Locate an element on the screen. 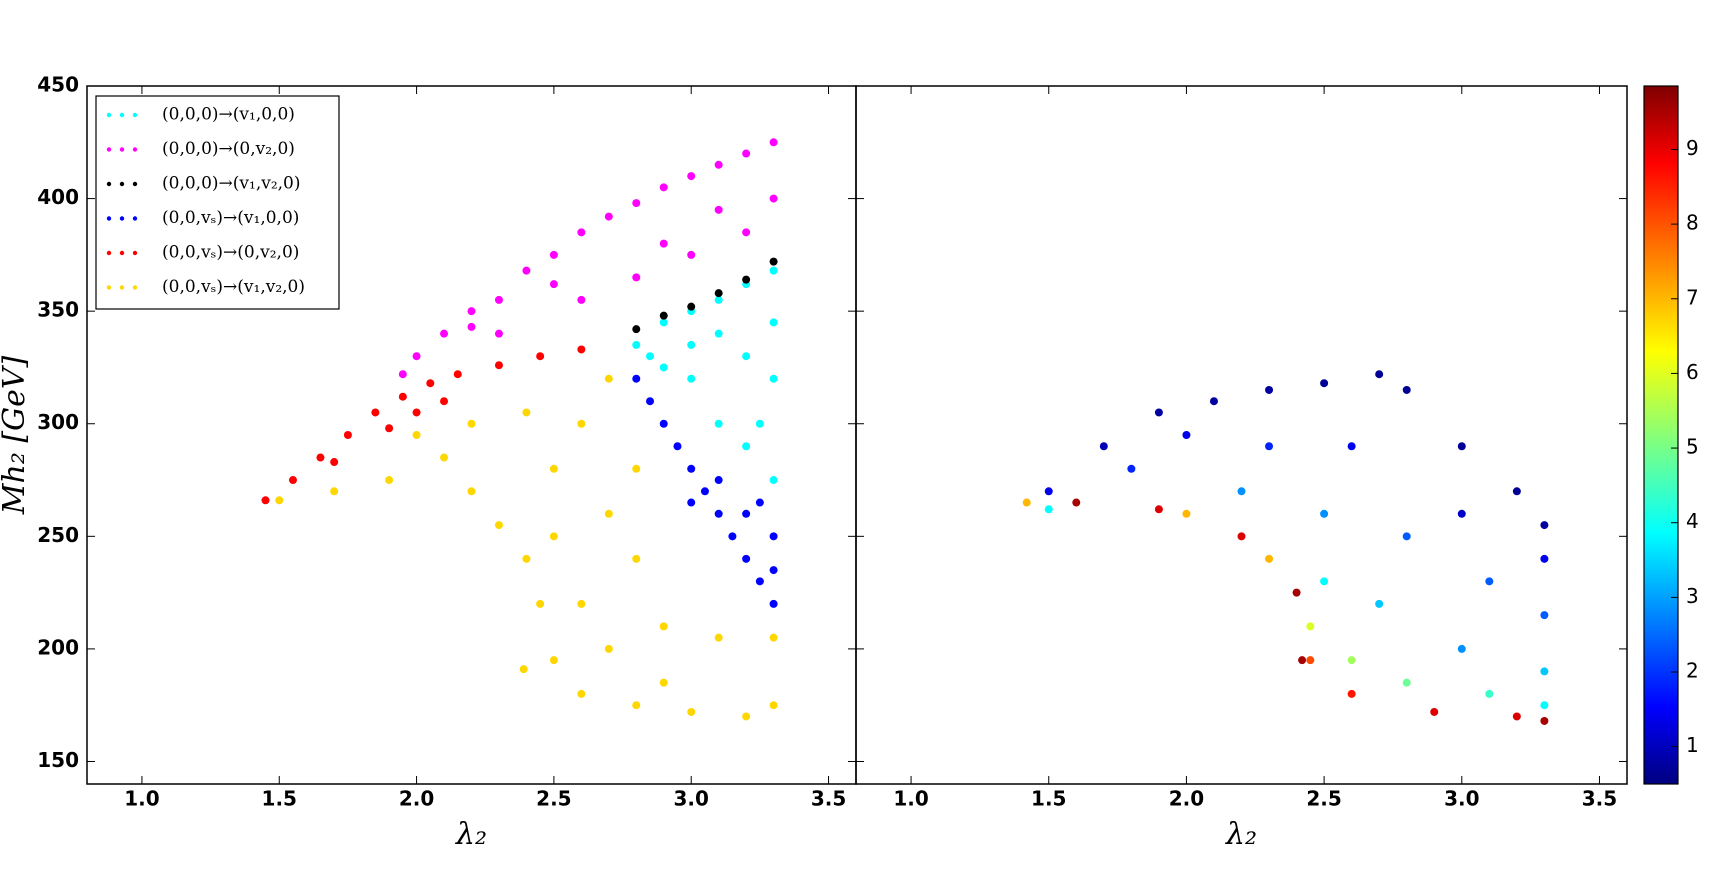  x-tick-label: 3.0 is located at coordinates (690, 799).